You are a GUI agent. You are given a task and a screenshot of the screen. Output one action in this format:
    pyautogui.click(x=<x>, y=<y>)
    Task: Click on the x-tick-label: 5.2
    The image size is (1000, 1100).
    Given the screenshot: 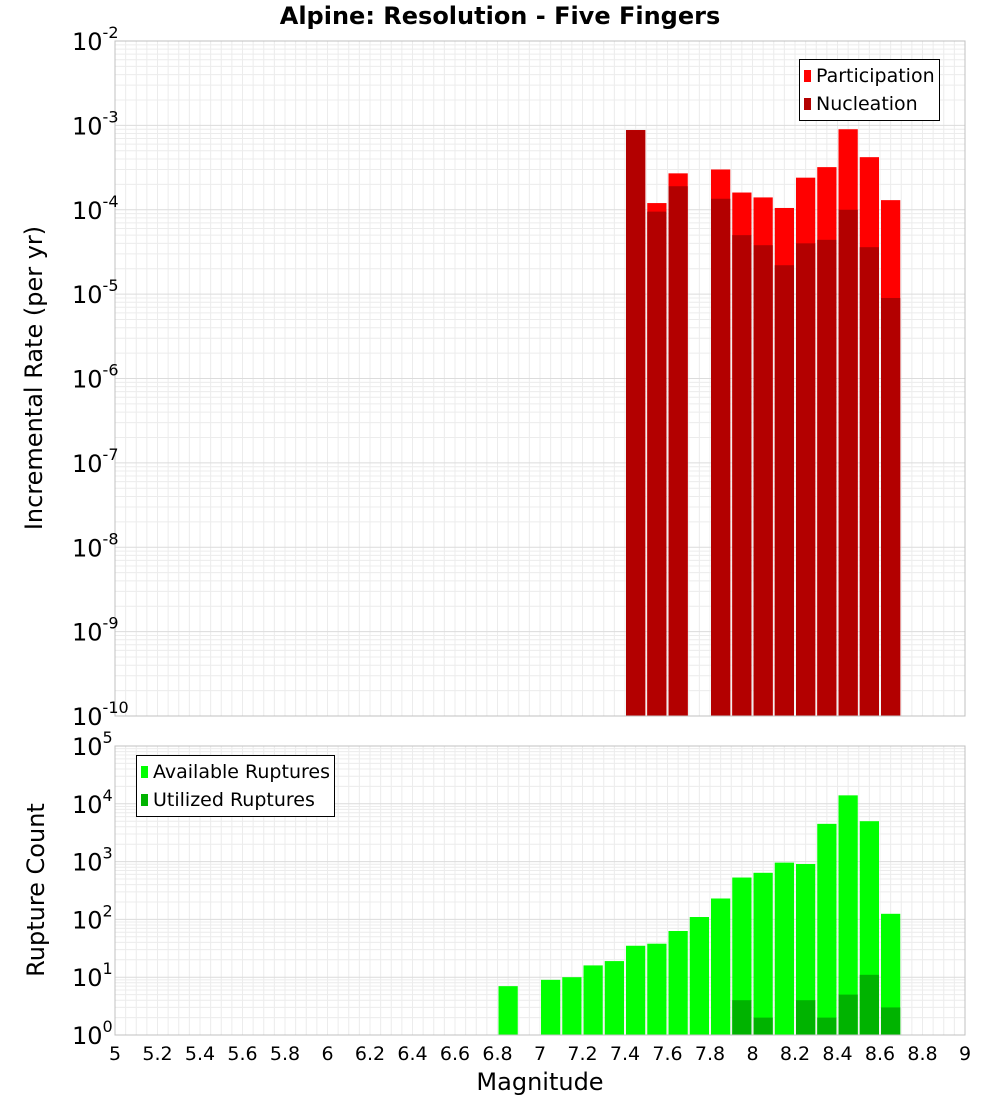 What is the action you would take?
    pyautogui.click(x=157, y=1054)
    